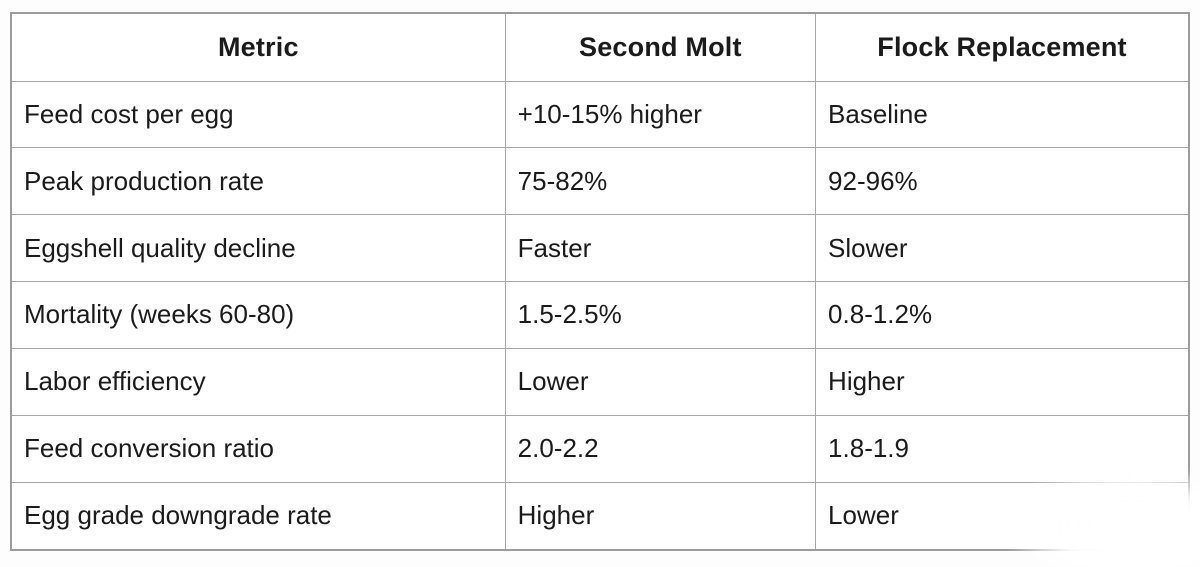  I want to click on table-cell: Eggshell quality decline, so click(258, 248).